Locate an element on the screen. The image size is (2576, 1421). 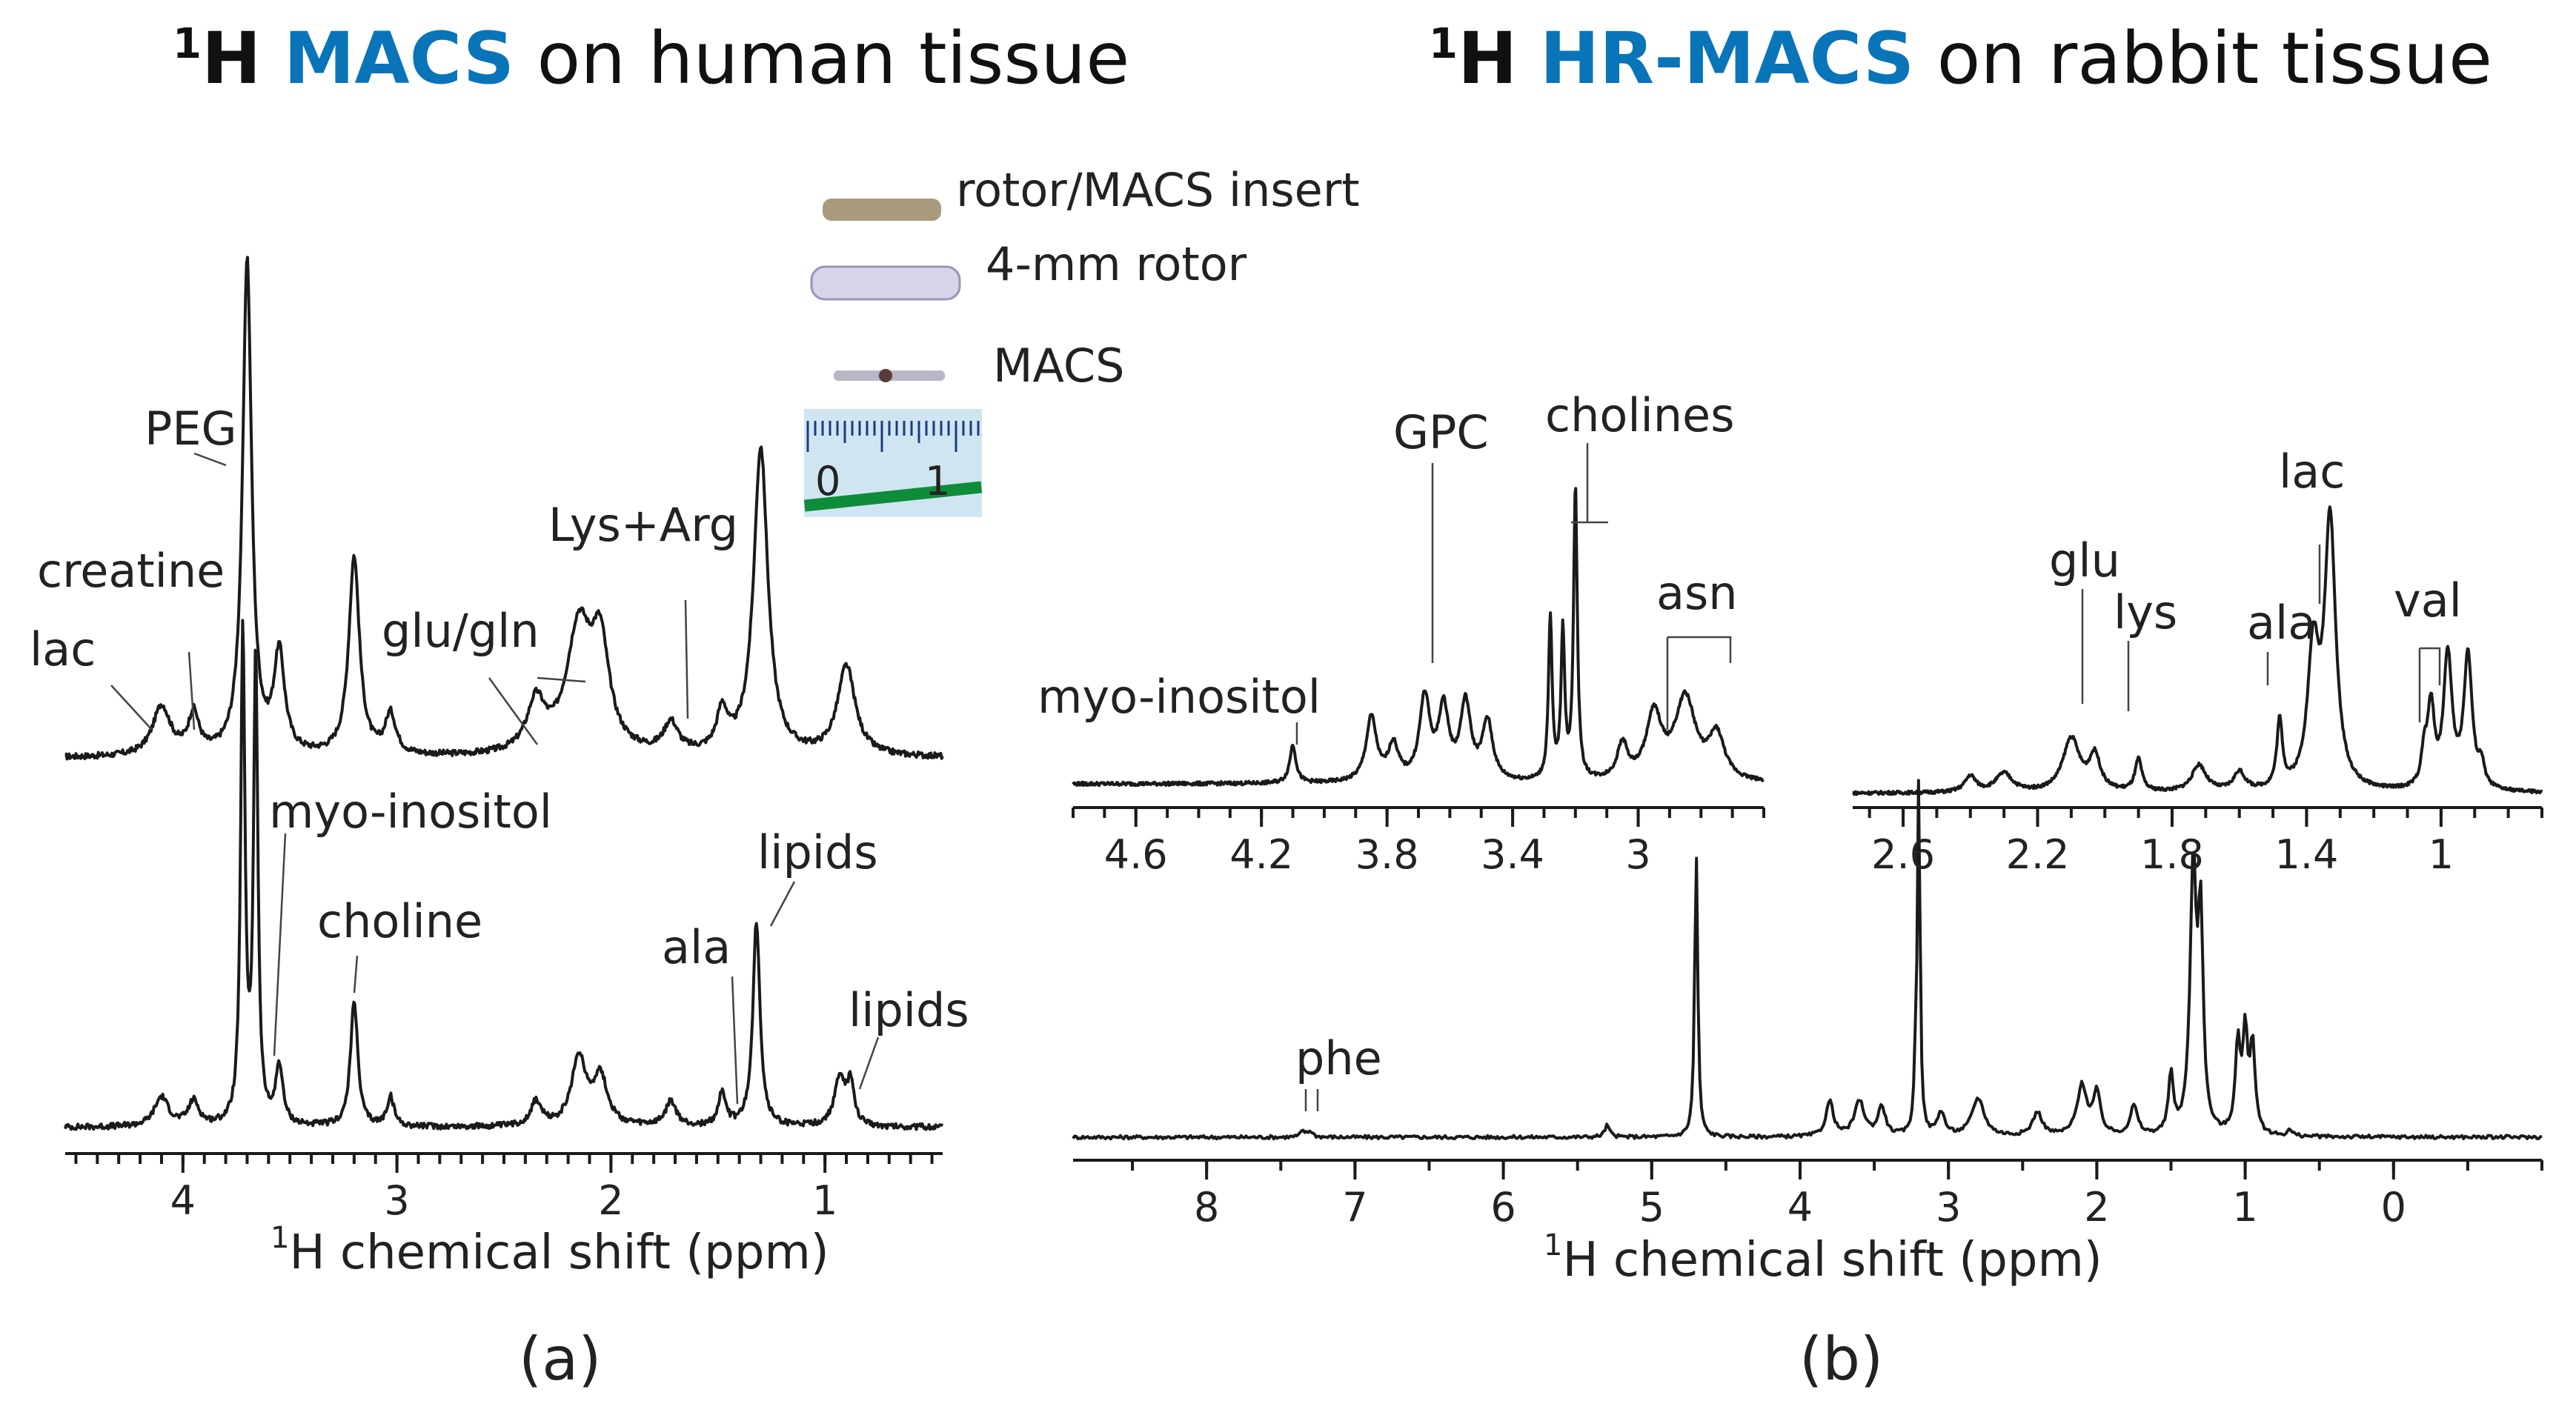
spectrum-a-upper is located at coordinates (504, 508).